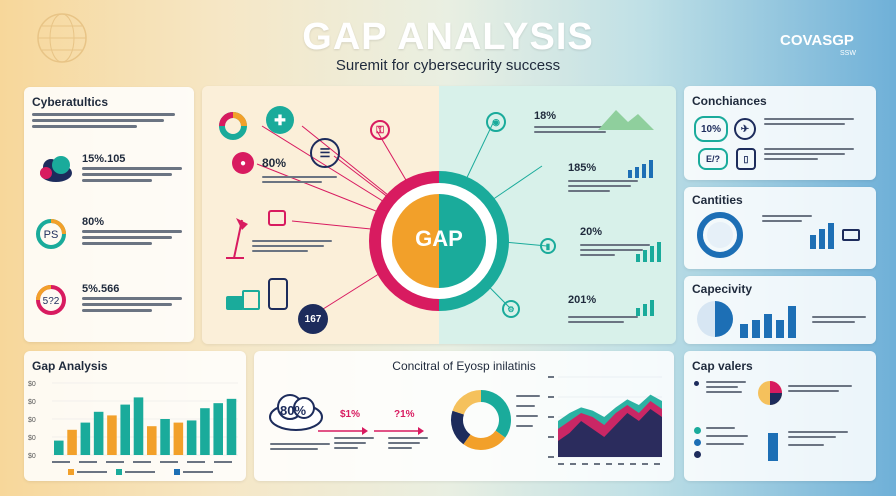  What do you see at coordinates (745, 129) in the screenshot?
I see `run-icon: ✈` at bounding box center [745, 129].